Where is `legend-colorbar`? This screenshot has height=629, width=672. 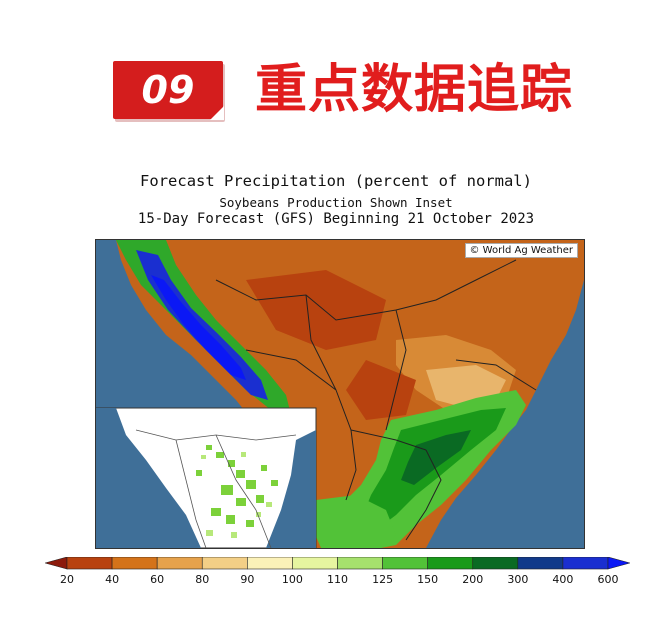
legend-colorbar is located at coordinates (337, 563).